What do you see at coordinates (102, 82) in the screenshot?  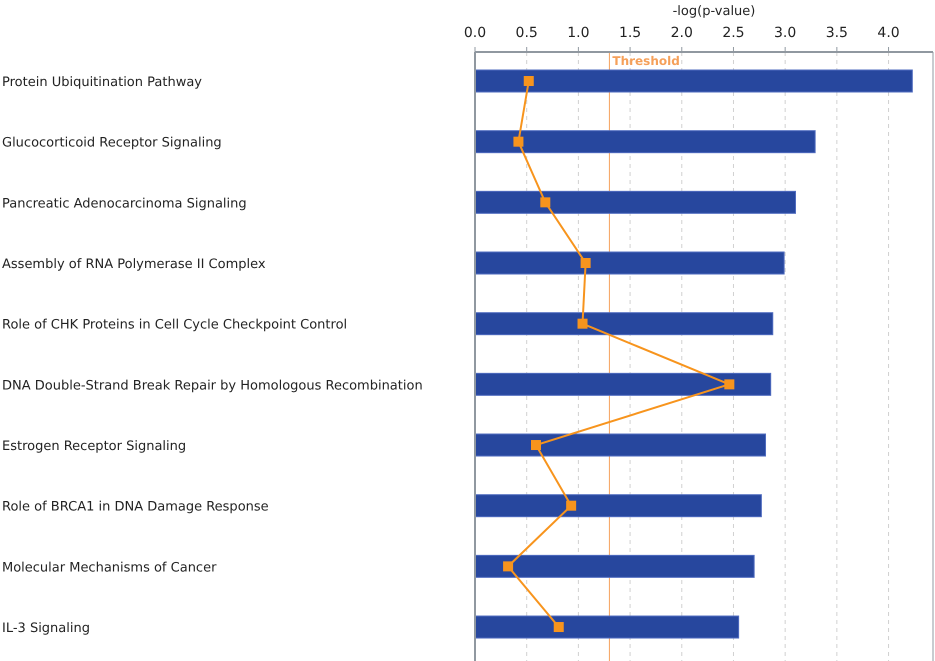 I see `y-tick-label: Protein Ubiquitination Pathway` at bounding box center [102, 82].